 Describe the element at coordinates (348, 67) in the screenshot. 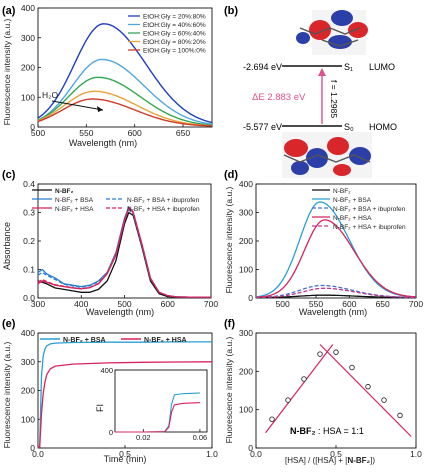

I see `lumo-state-label: S₁` at that location.